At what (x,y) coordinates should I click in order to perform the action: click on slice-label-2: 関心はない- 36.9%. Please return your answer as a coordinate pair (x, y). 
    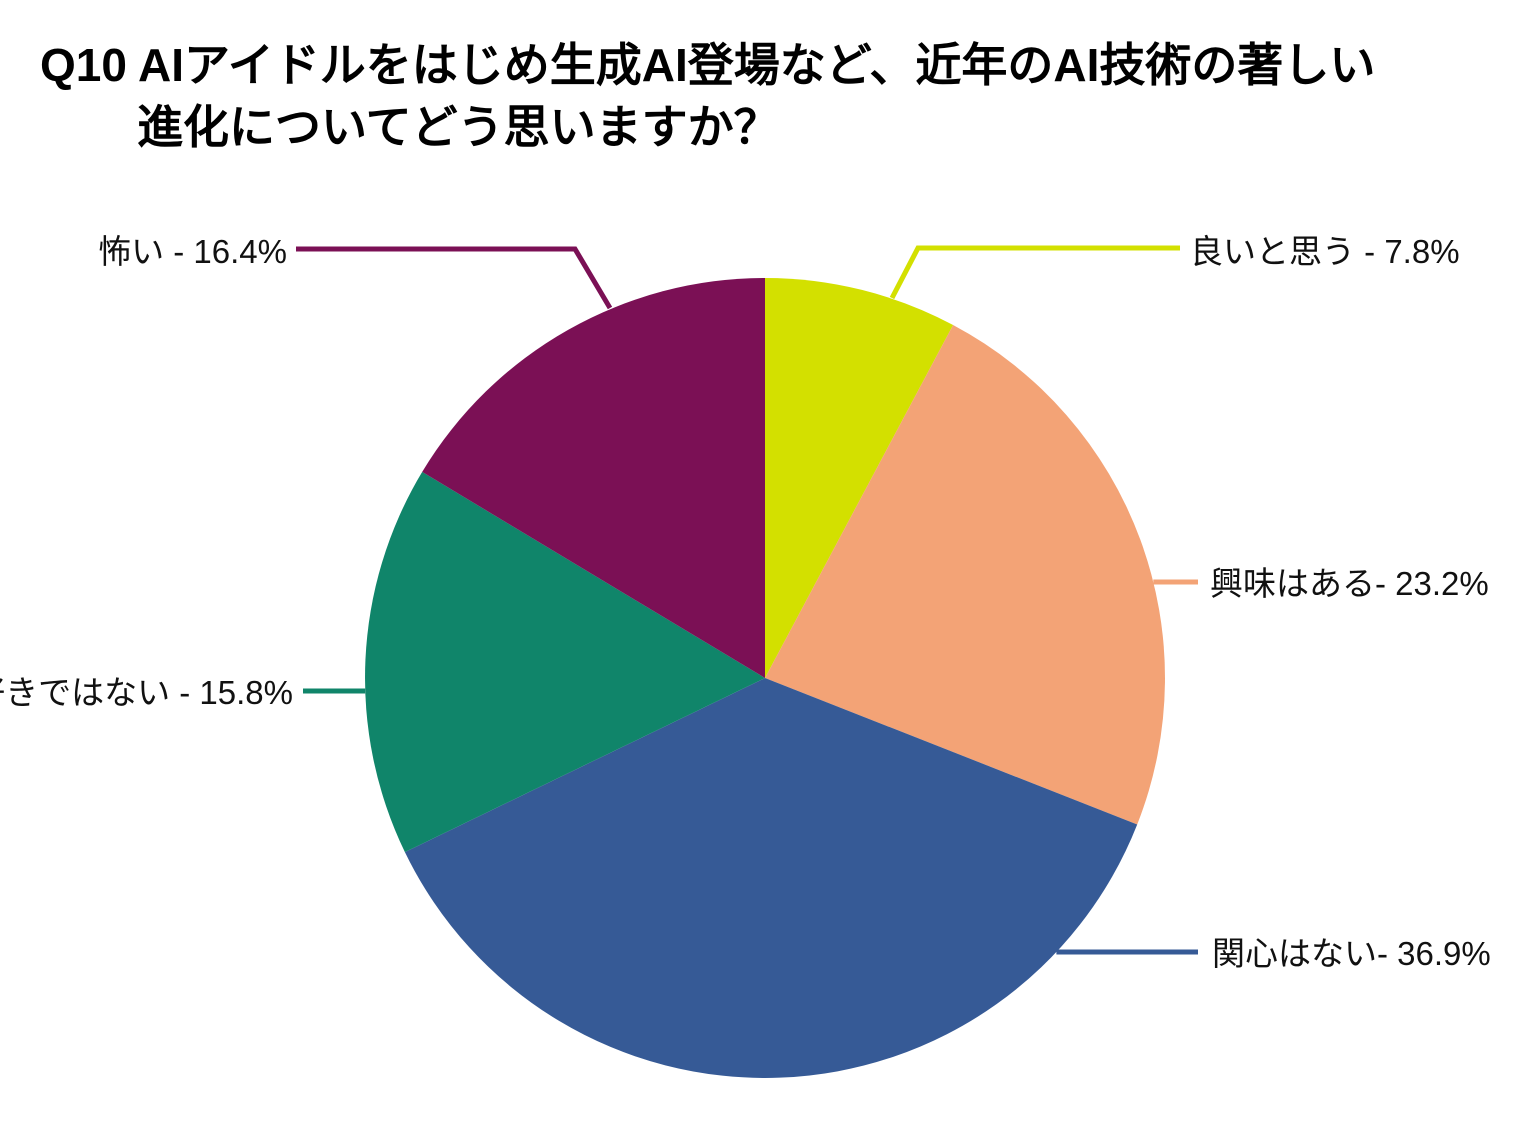
    Looking at the image, I should click on (1351, 953).